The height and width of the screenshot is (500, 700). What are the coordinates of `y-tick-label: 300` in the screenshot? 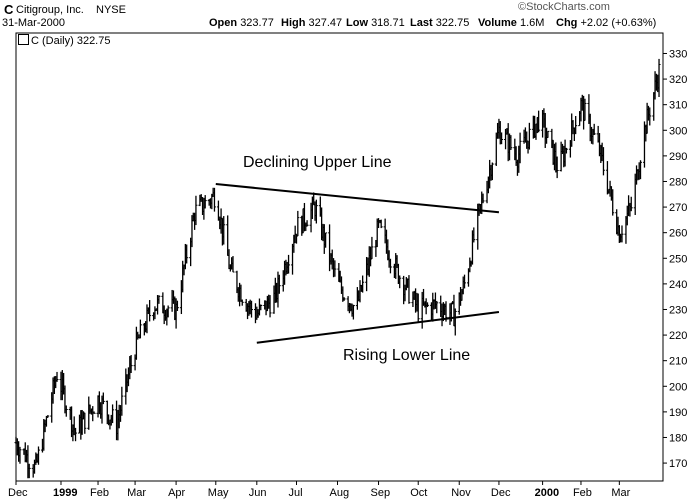 It's located at (678, 131).